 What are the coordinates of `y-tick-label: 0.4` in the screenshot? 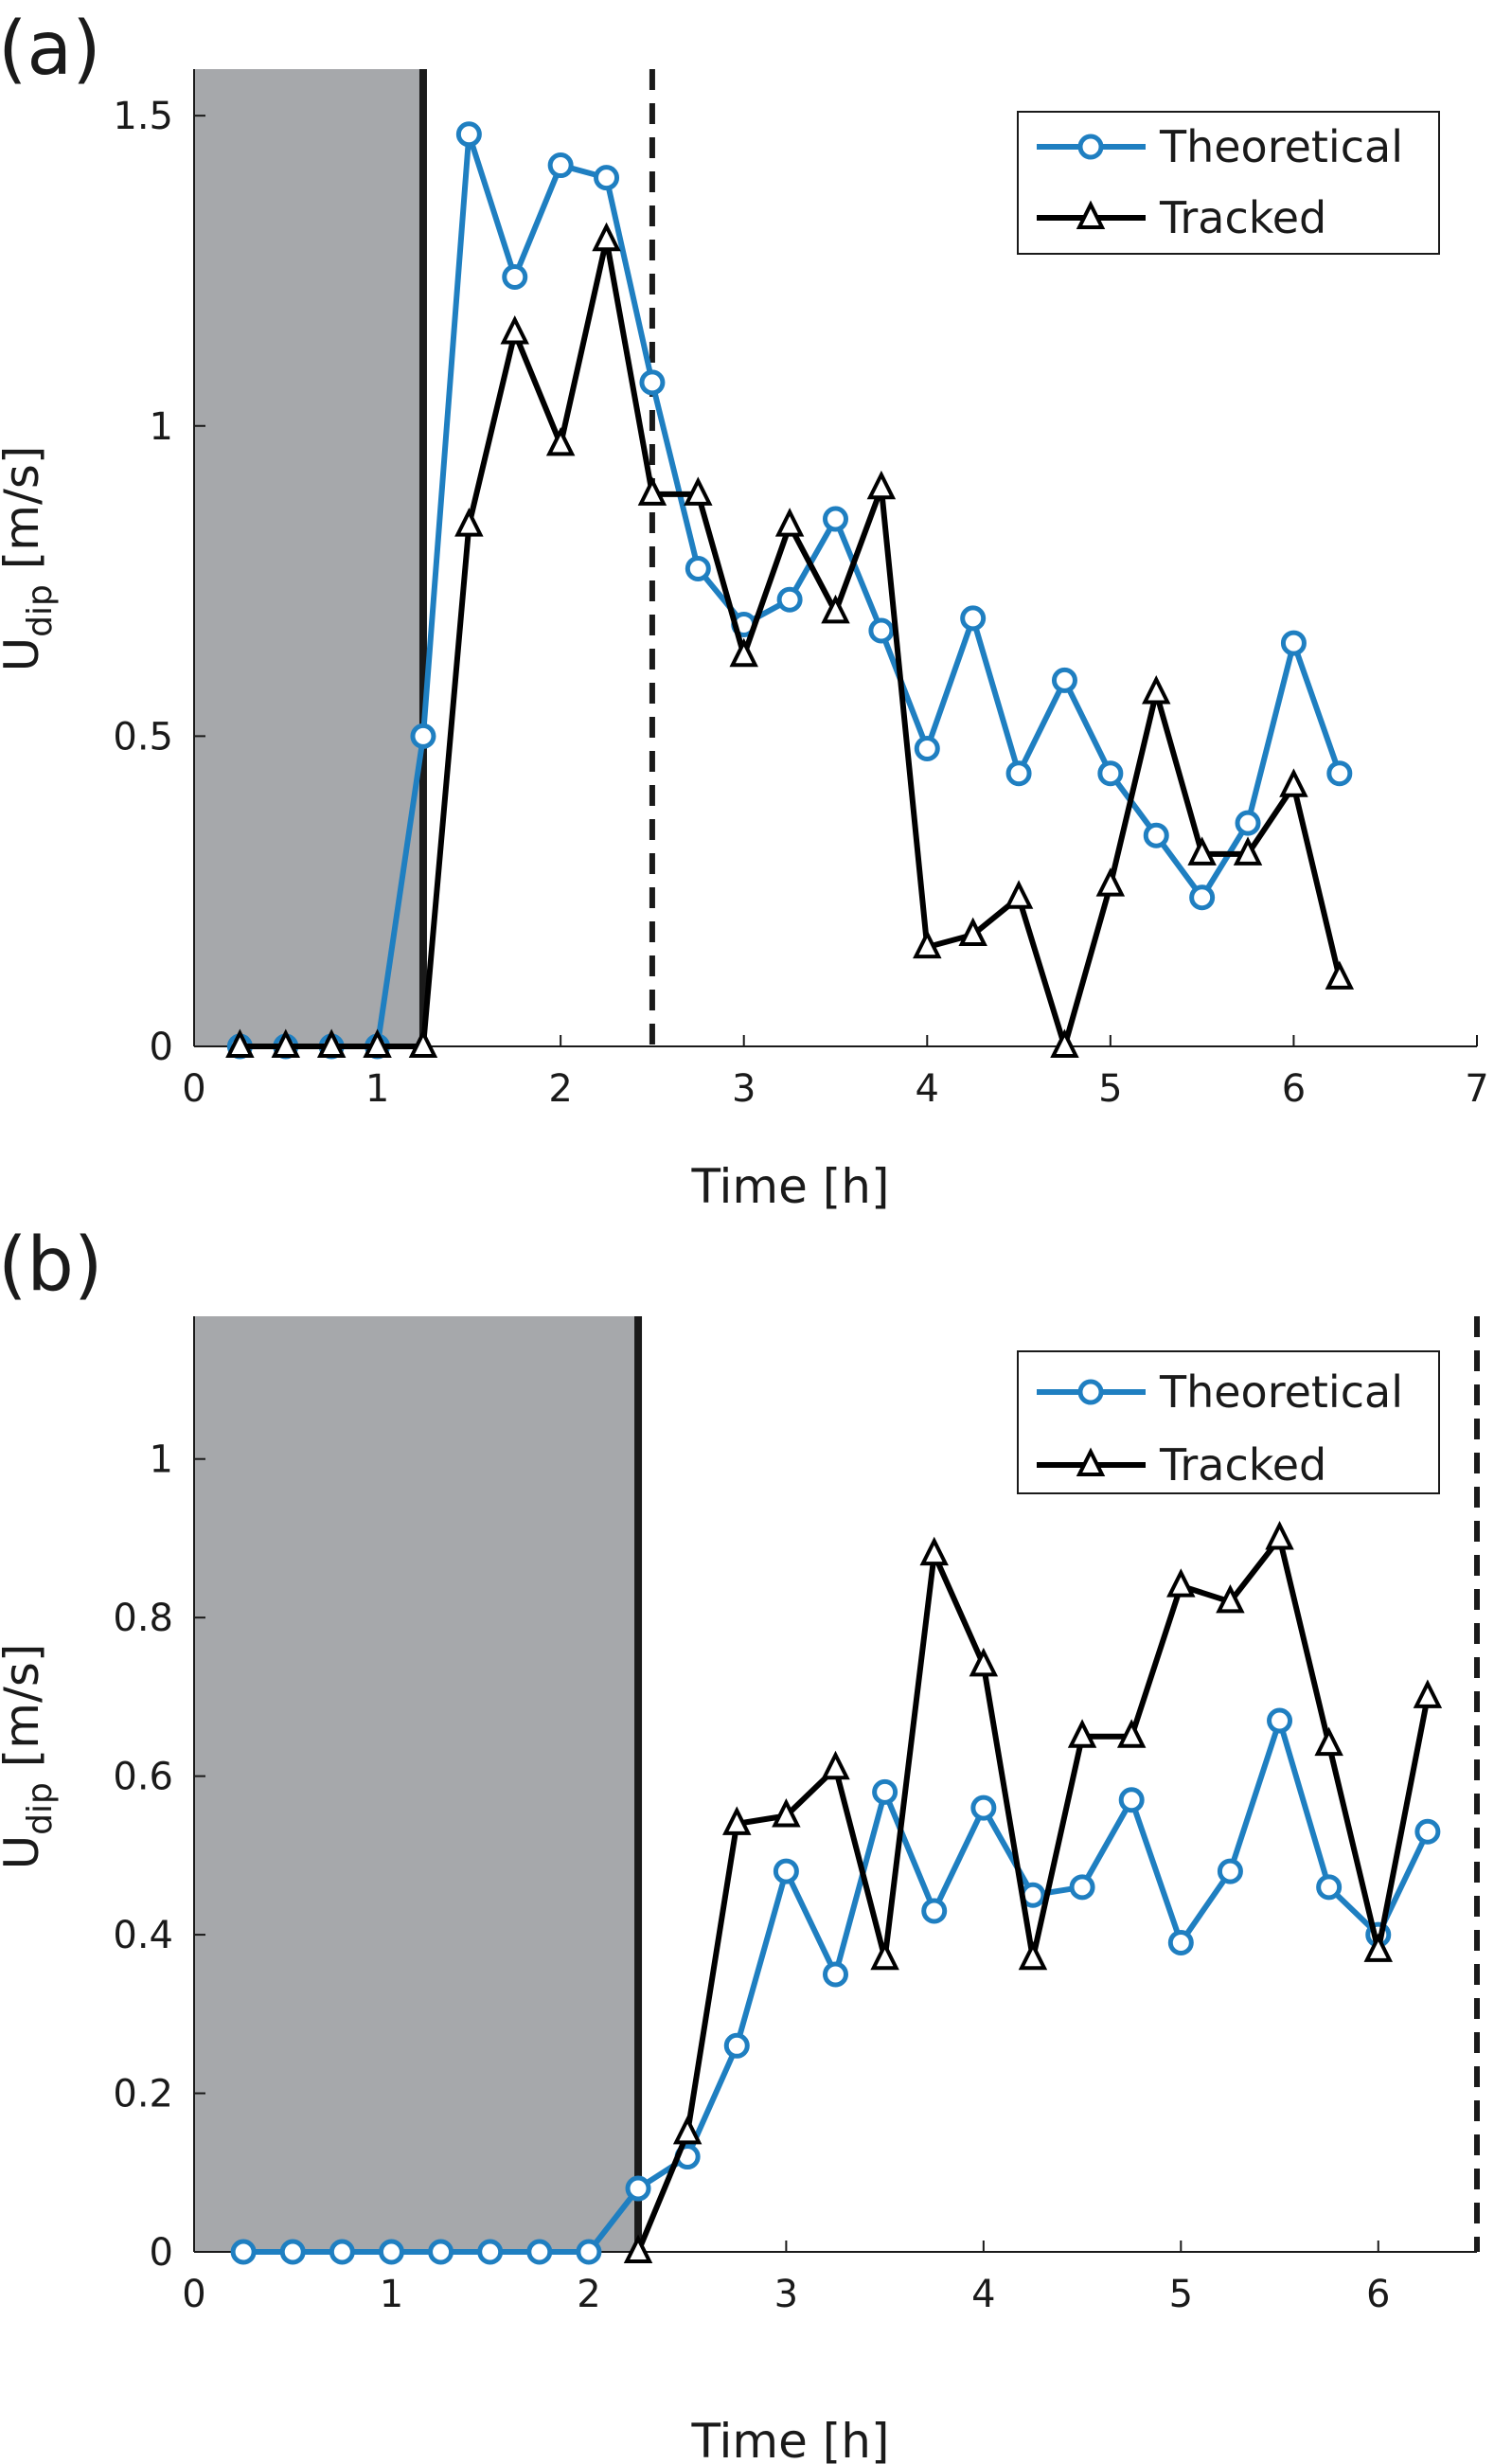 It's located at (143, 1935).